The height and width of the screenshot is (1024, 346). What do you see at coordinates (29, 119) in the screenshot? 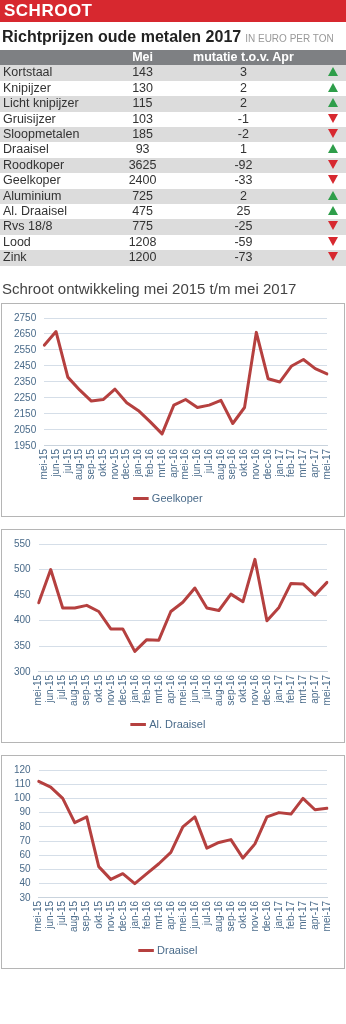
I see `category-label: Gruisijzer` at bounding box center [29, 119].